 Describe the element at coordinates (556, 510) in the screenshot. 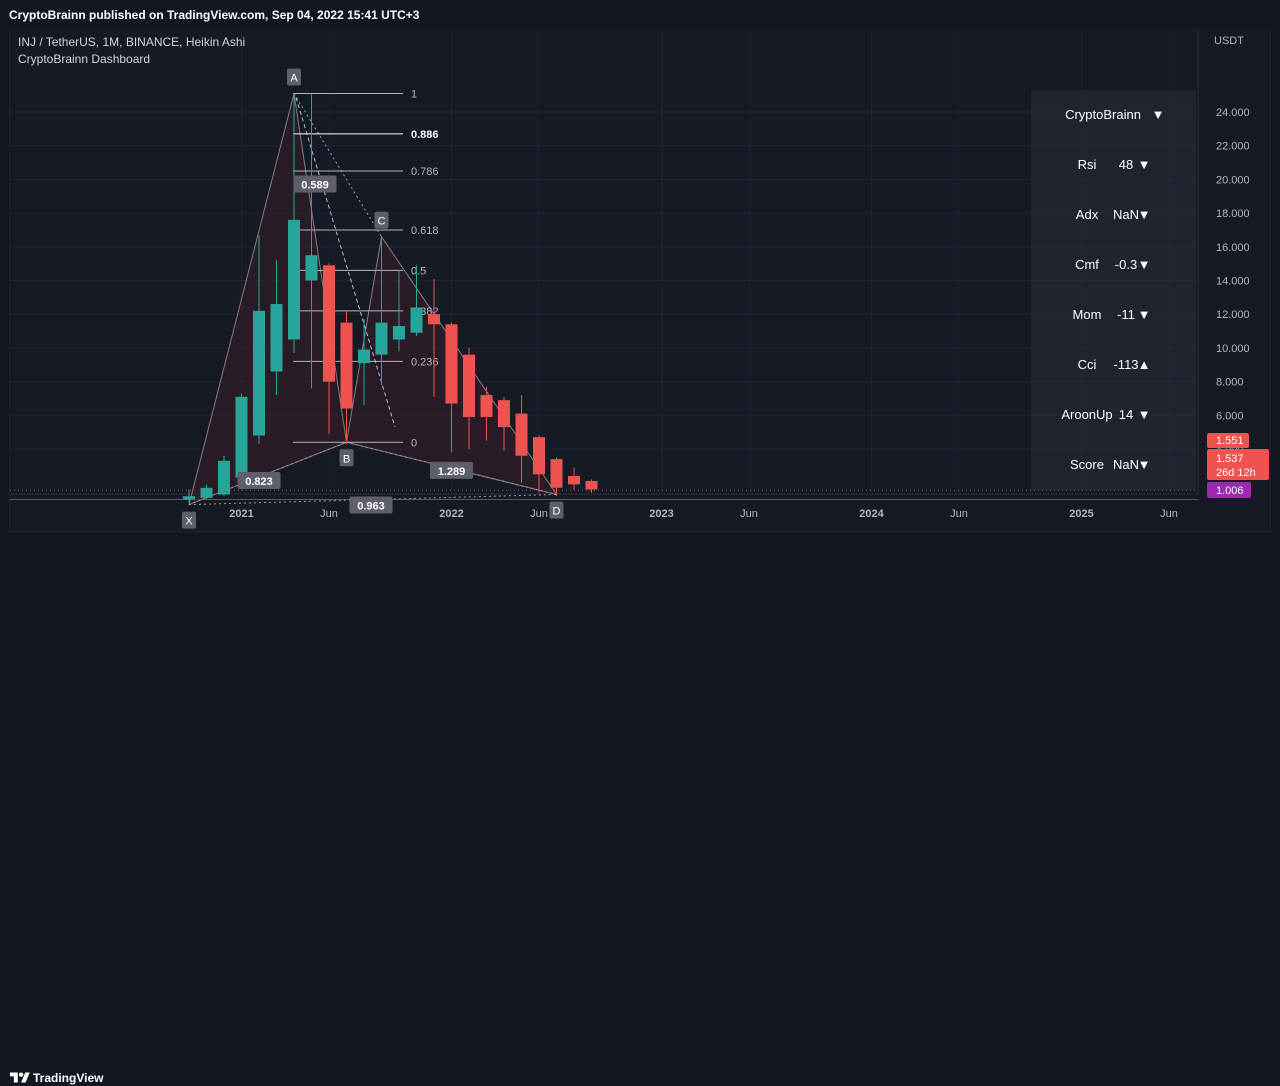

I see `point-label-d: D` at that location.